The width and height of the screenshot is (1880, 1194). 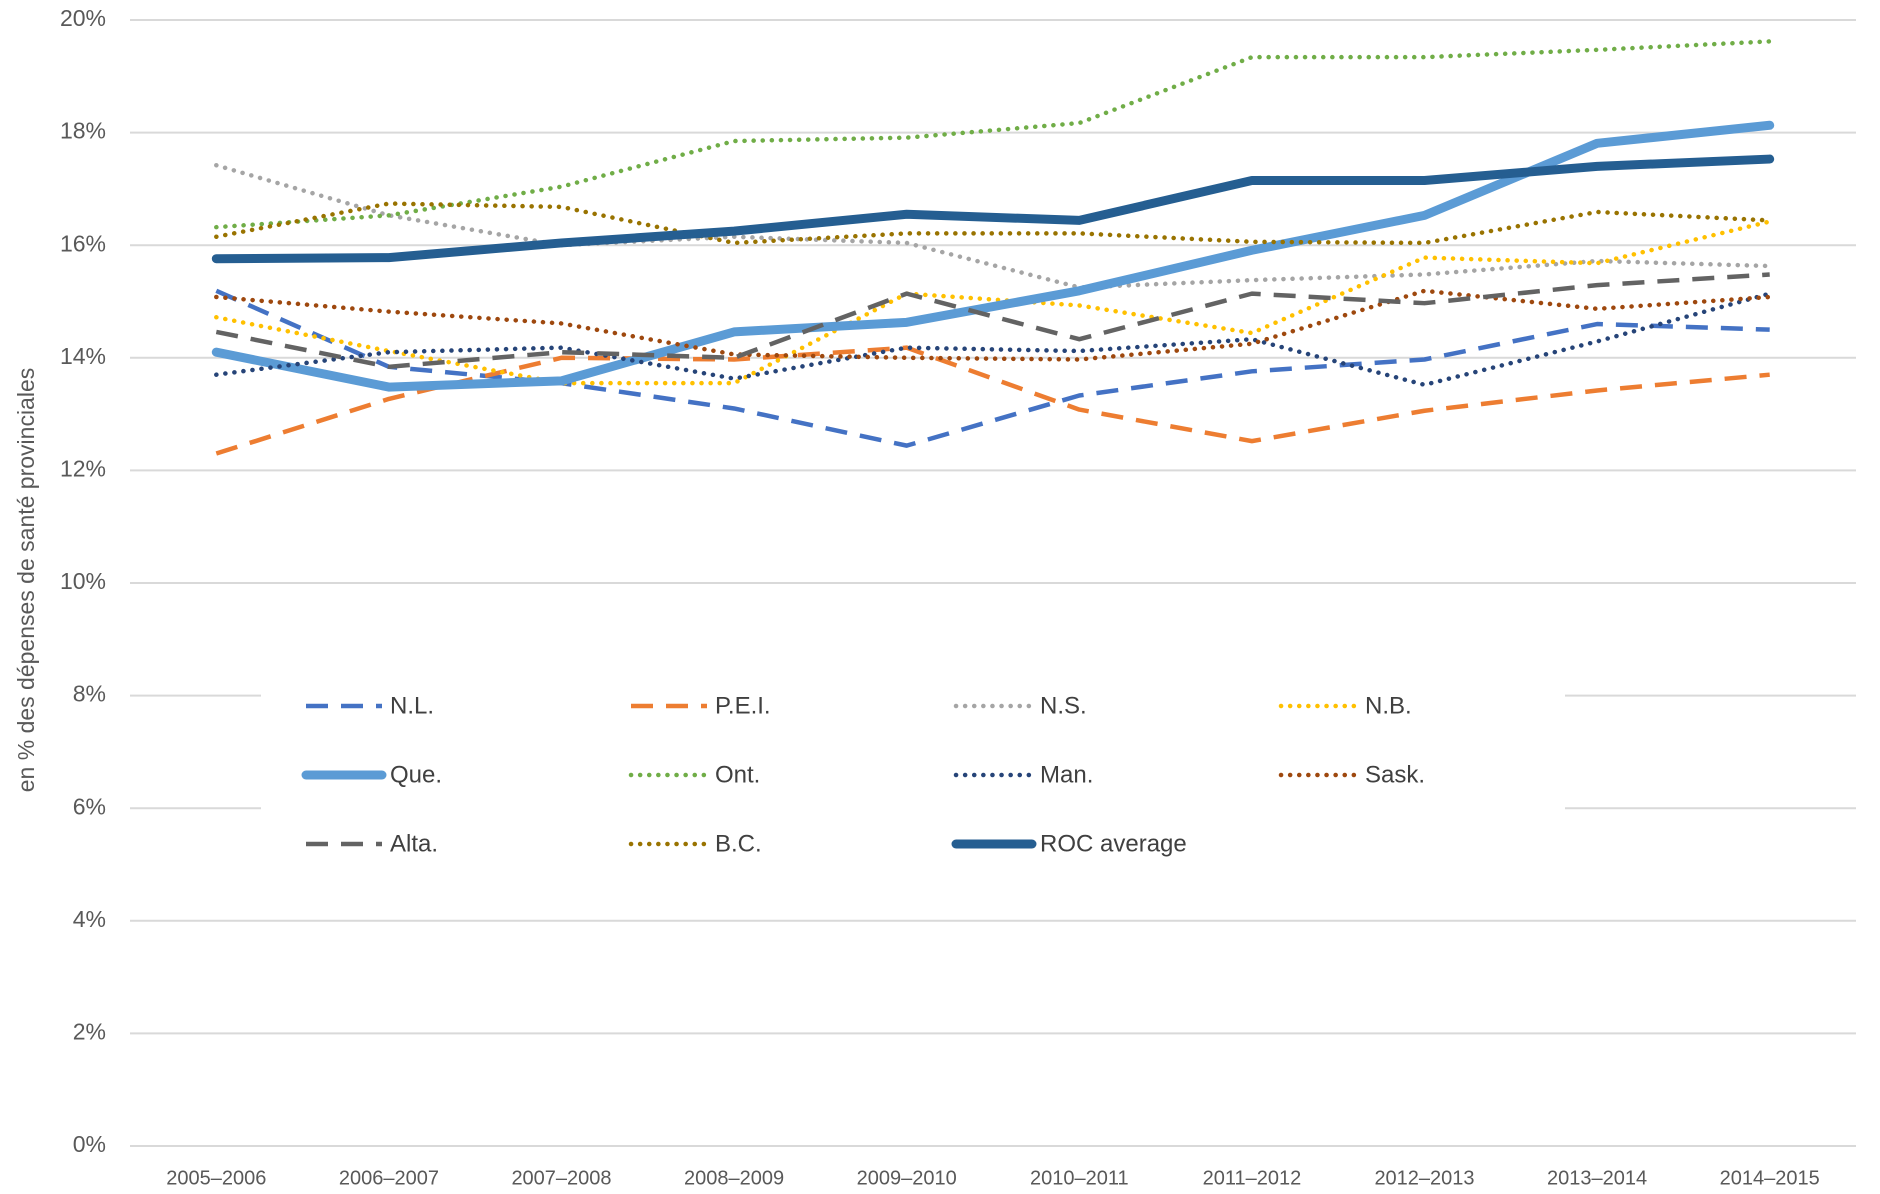 I want to click on x-tick-label: 2014–2015, so click(x=1770, y=1178).